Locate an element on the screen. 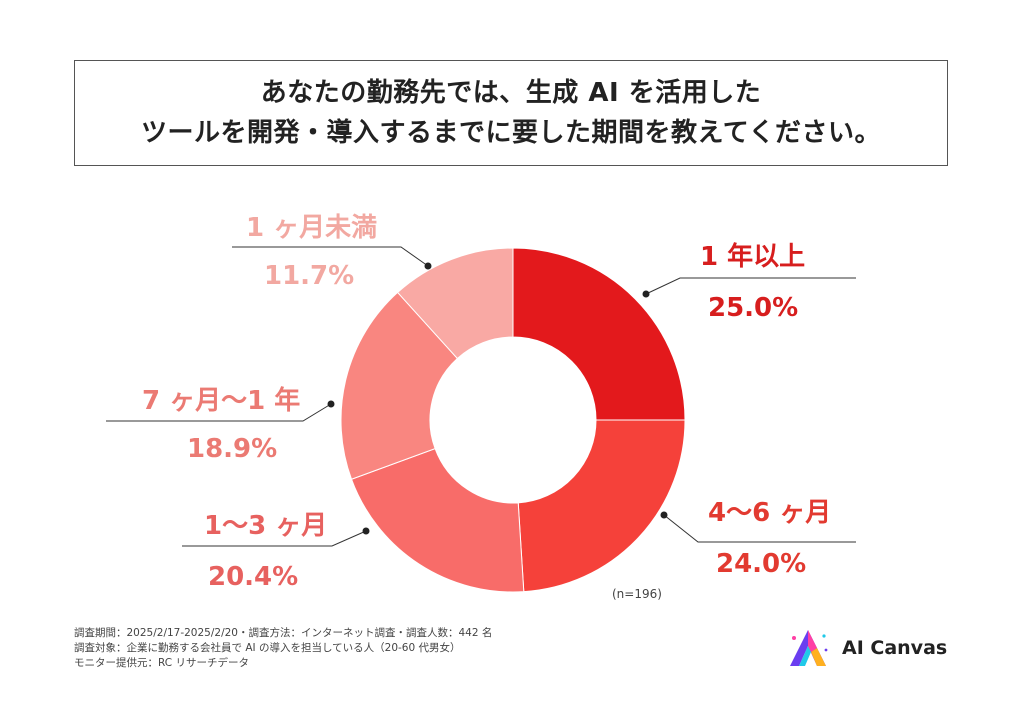 The height and width of the screenshot is (724, 1024). leader-under-1-month-dot is located at coordinates (428, 266).